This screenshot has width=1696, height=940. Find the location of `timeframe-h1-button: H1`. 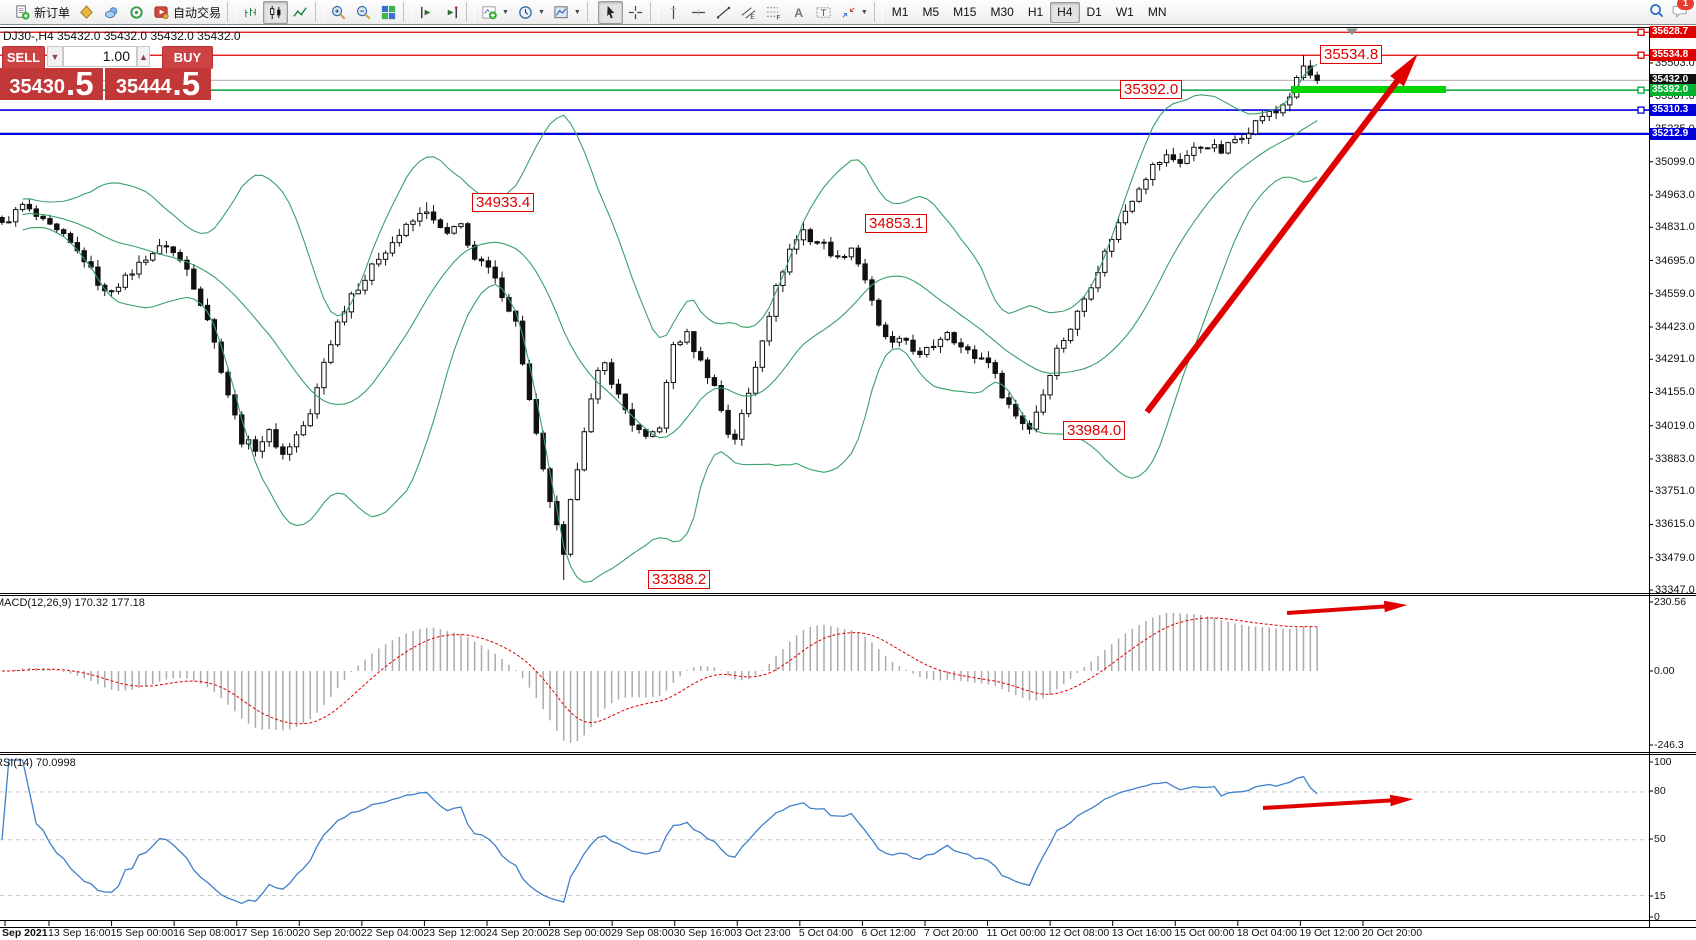

timeframe-h1-button: H1 is located at coordinates (1035, 12).